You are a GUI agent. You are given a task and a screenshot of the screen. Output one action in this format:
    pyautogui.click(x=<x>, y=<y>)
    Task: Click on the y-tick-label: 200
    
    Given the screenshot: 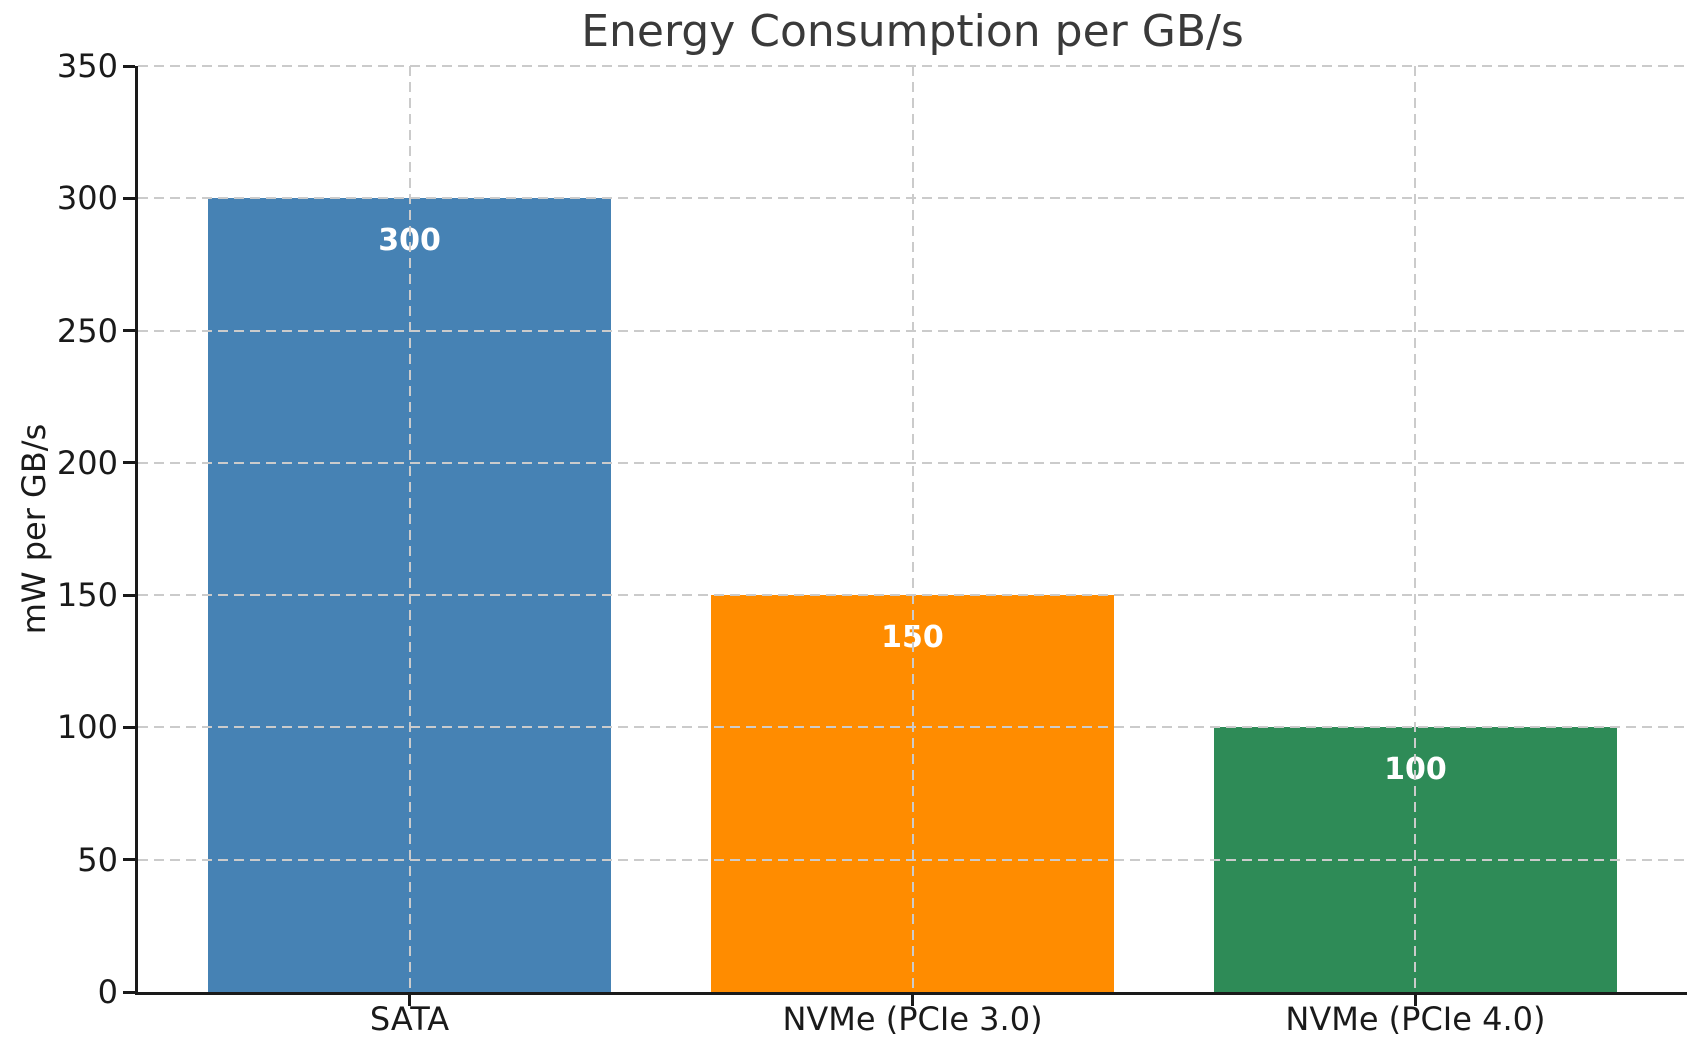 What is the action you would take?
    pyautogui.click(x=87, y=462)
    